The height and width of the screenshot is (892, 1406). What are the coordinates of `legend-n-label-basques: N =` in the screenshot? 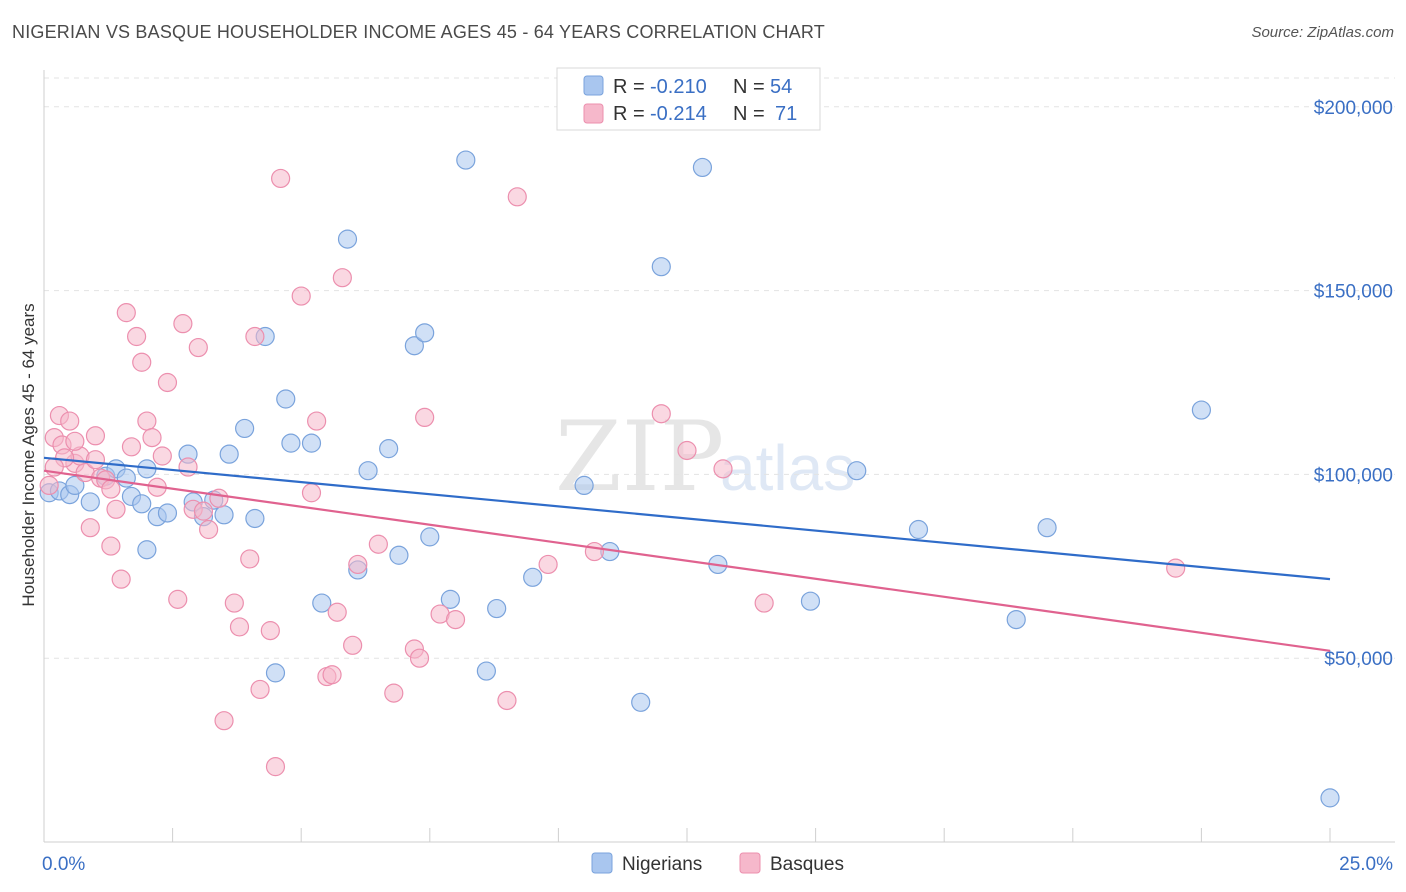 It's located at (749, 114).